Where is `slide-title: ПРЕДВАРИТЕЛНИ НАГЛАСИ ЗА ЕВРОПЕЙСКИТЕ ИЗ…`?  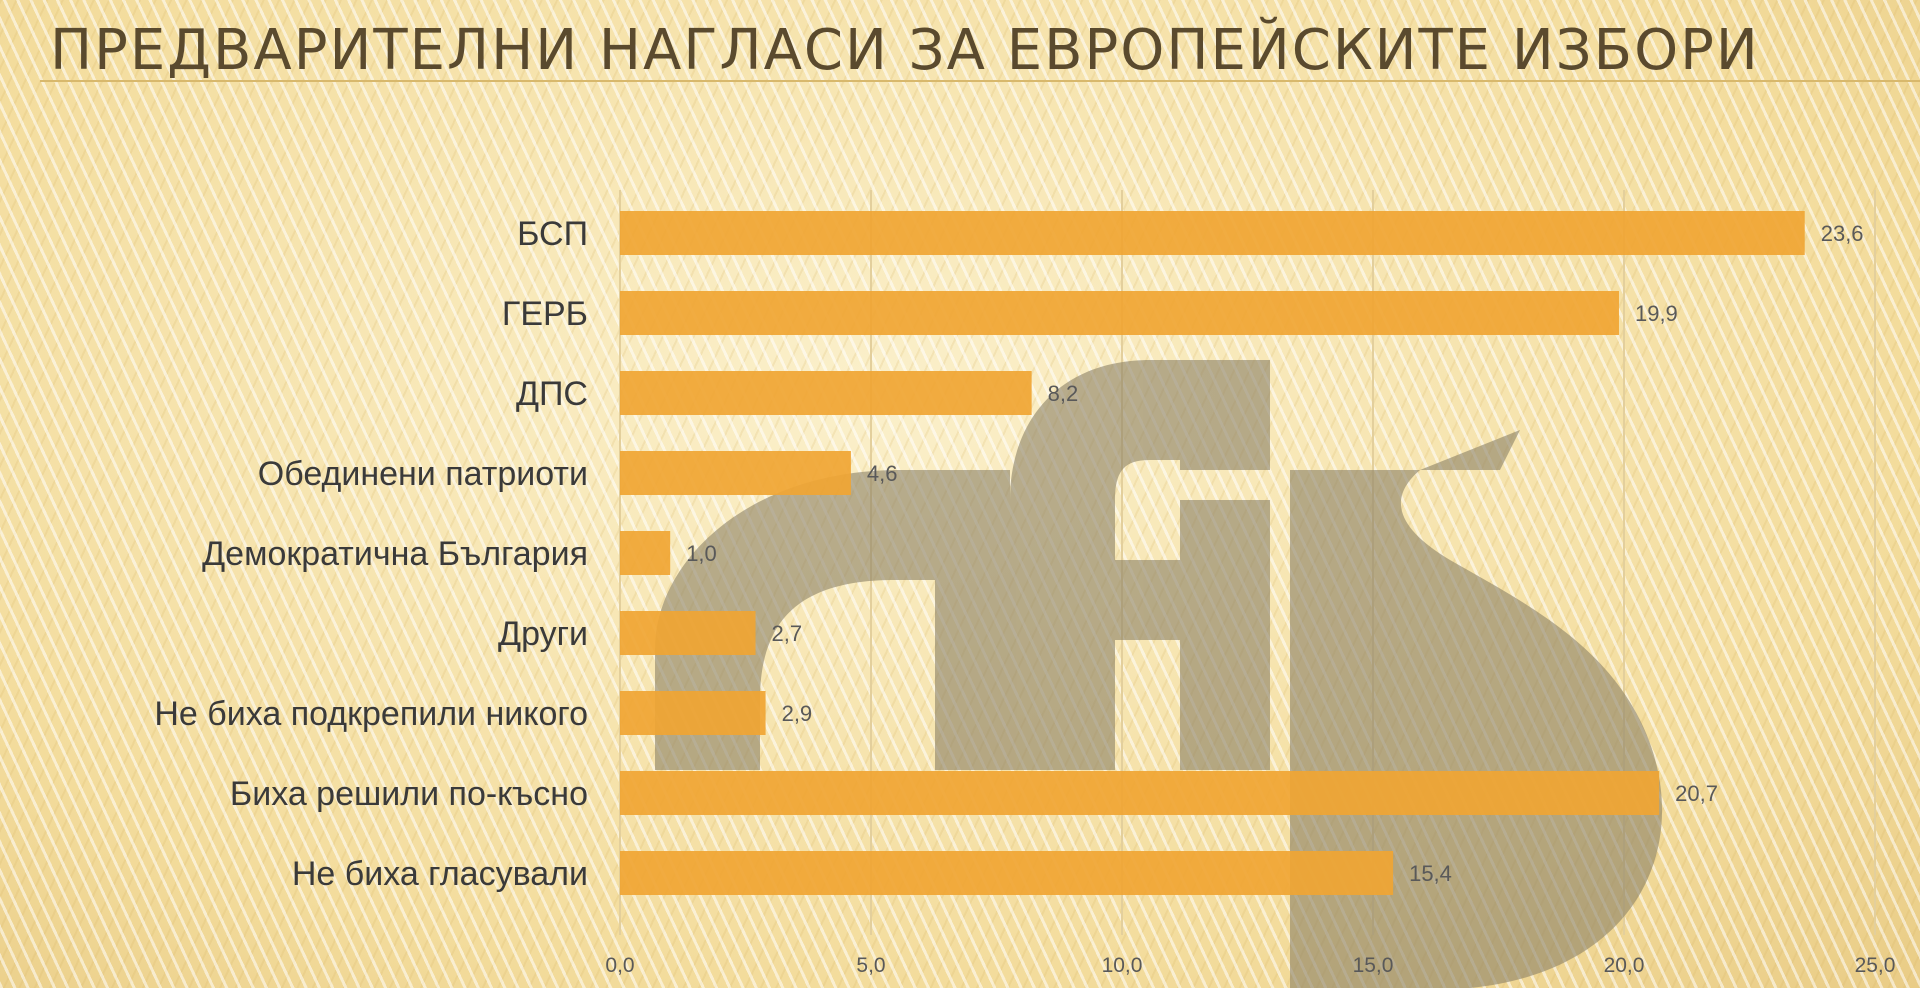 slide-title: ПРЕДВАРИТЕЛНИ НАГЛАСИ ЗА ЕВРОПЕЙСКИТЕ ИЗ… is located at coordinates (905, 50).